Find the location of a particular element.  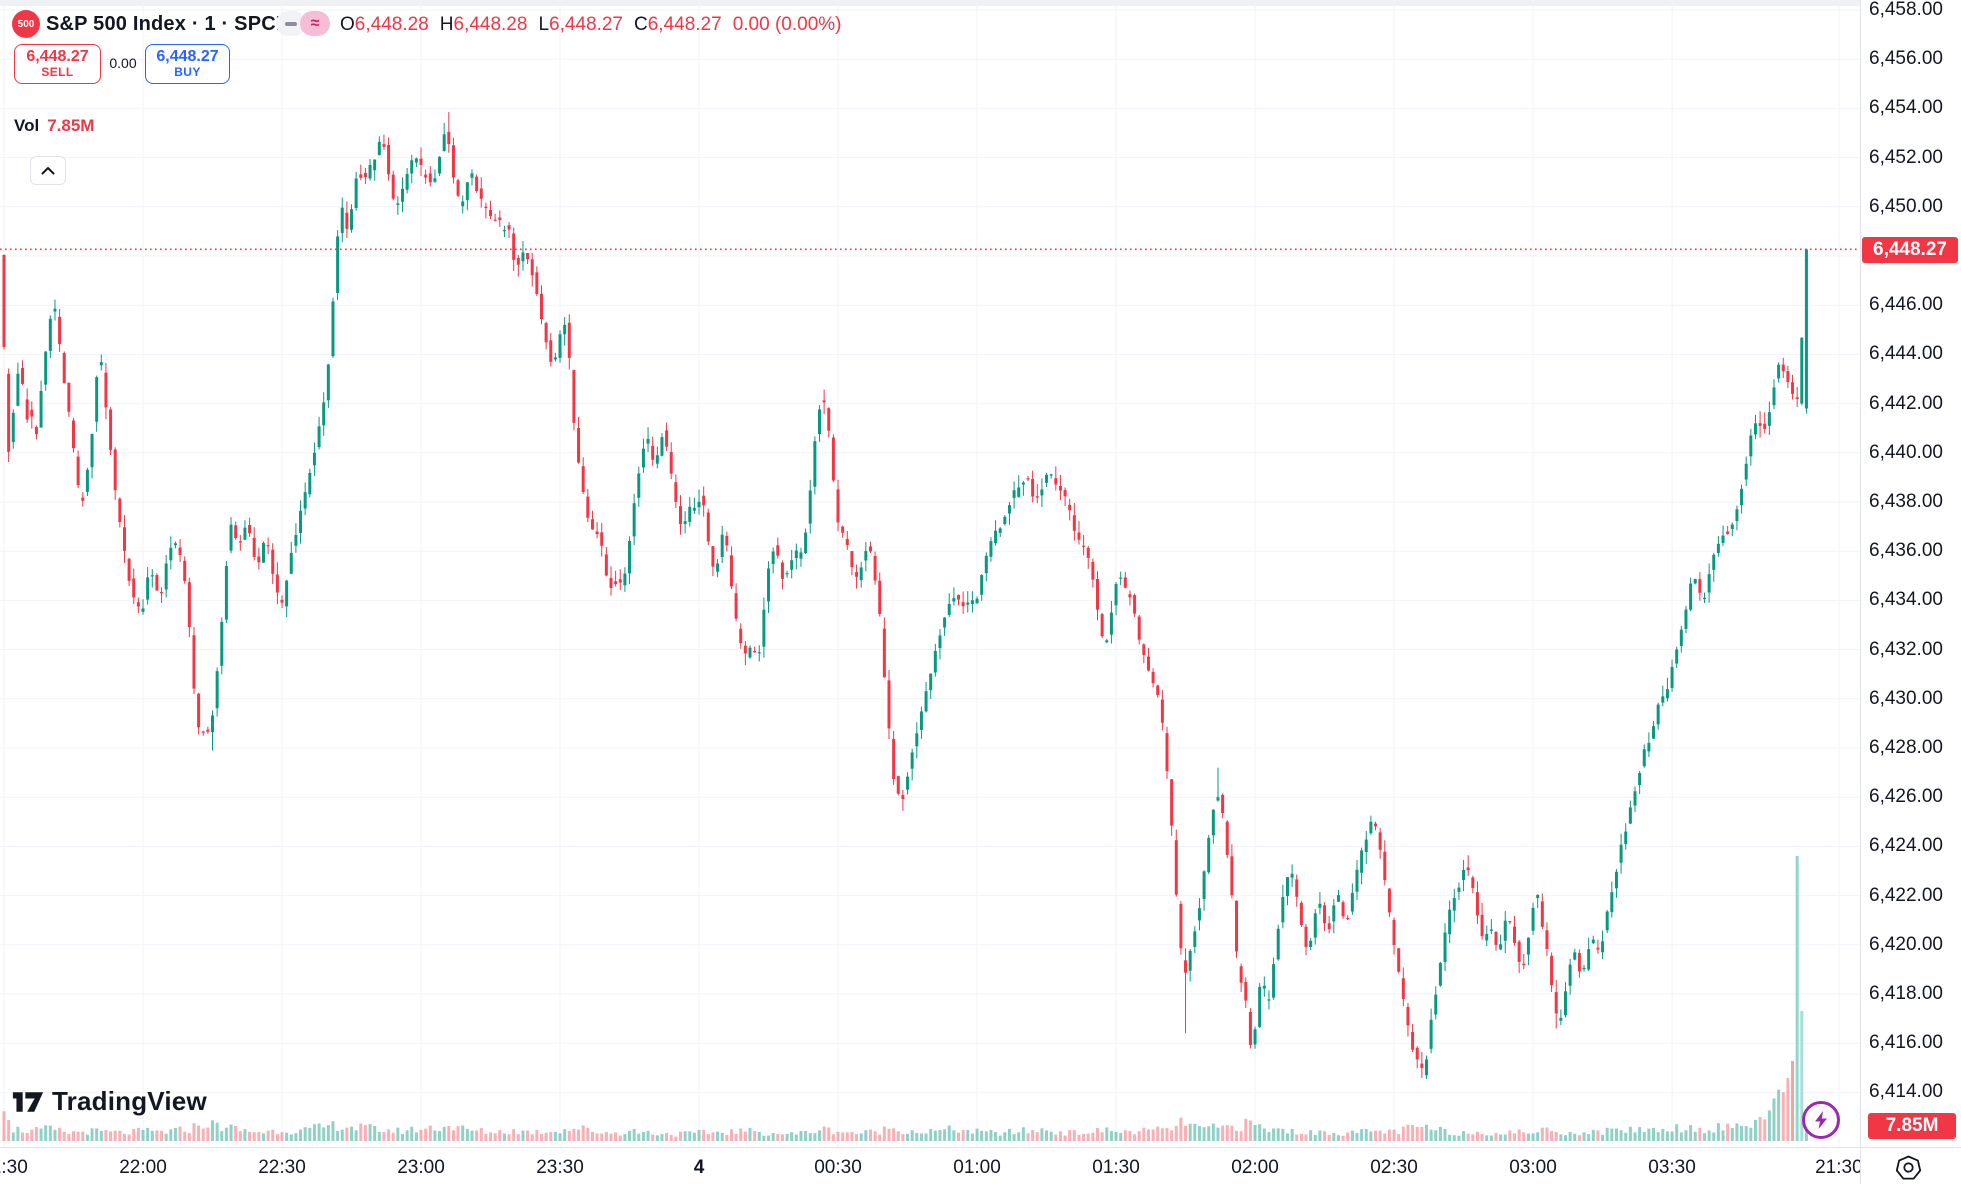

tradingview-logo-text: TradingView is located at coordinates (129, 1101).